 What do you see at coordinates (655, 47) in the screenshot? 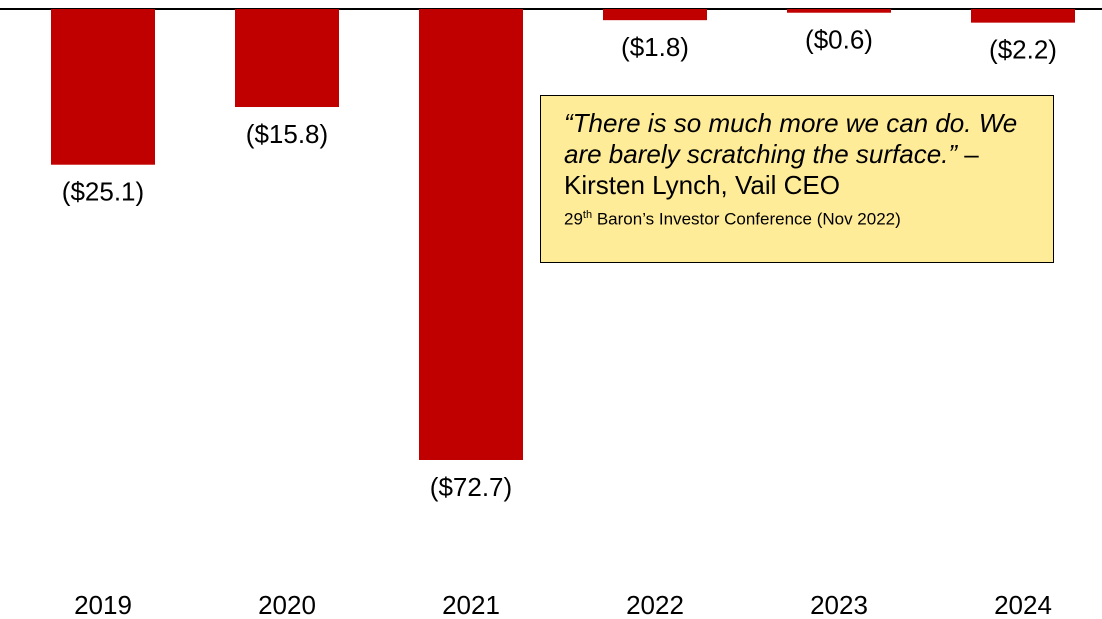
I see `bar-value-label-2022: ($1.8)` at bounding box center [655, 47].